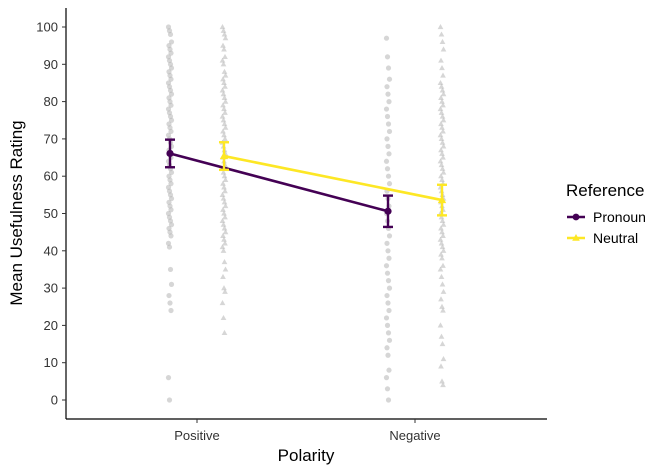 The height and width of the screenshot is (474, 664). What do you see at coordinates (279, 182) in the screenshot?
I see `series-line-pronoun` at bounding box center [279, 182].